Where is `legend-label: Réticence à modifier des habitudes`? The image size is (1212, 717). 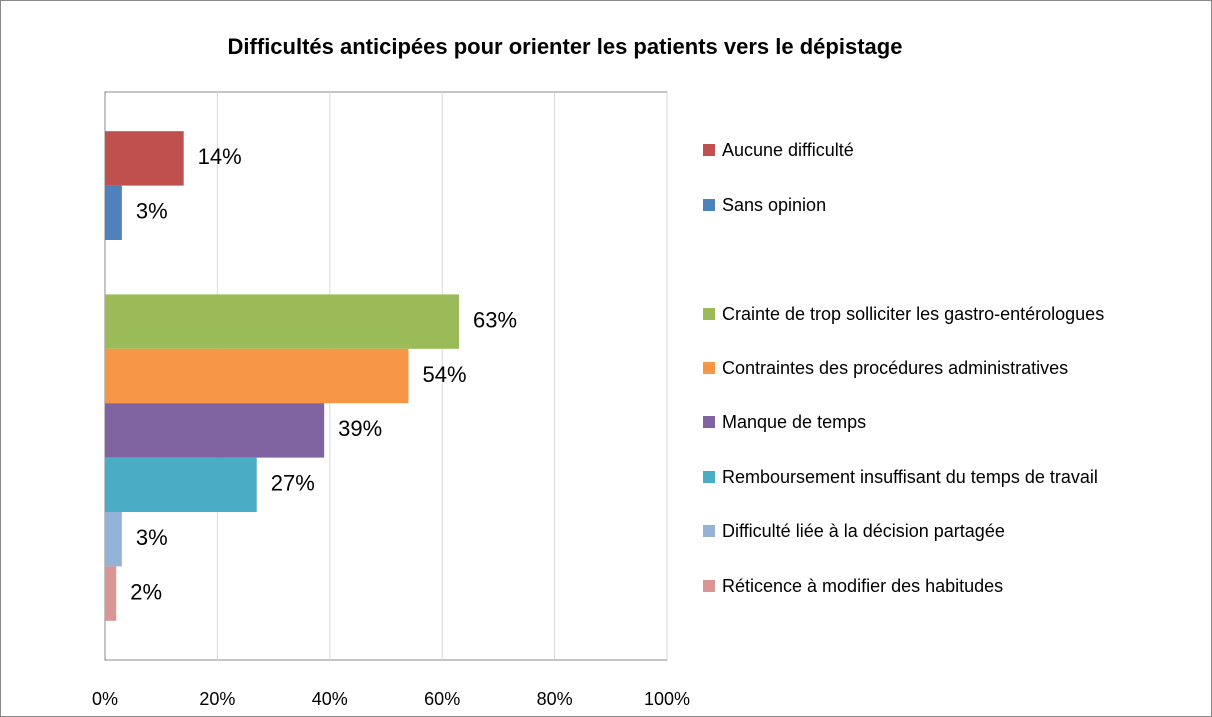
legend-label: Réticence à modifier des habitudes is located at coordinates (863, 585).